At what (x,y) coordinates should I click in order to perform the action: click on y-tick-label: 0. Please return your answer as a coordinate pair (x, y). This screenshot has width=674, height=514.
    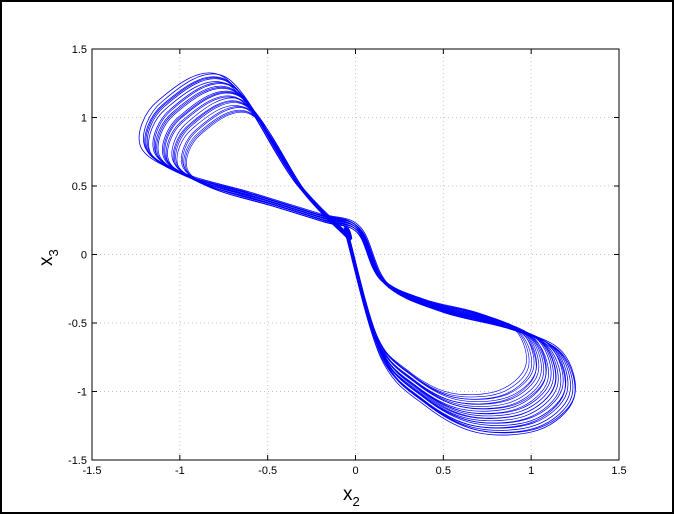
    Looking at the image, I should click on (84, 256).